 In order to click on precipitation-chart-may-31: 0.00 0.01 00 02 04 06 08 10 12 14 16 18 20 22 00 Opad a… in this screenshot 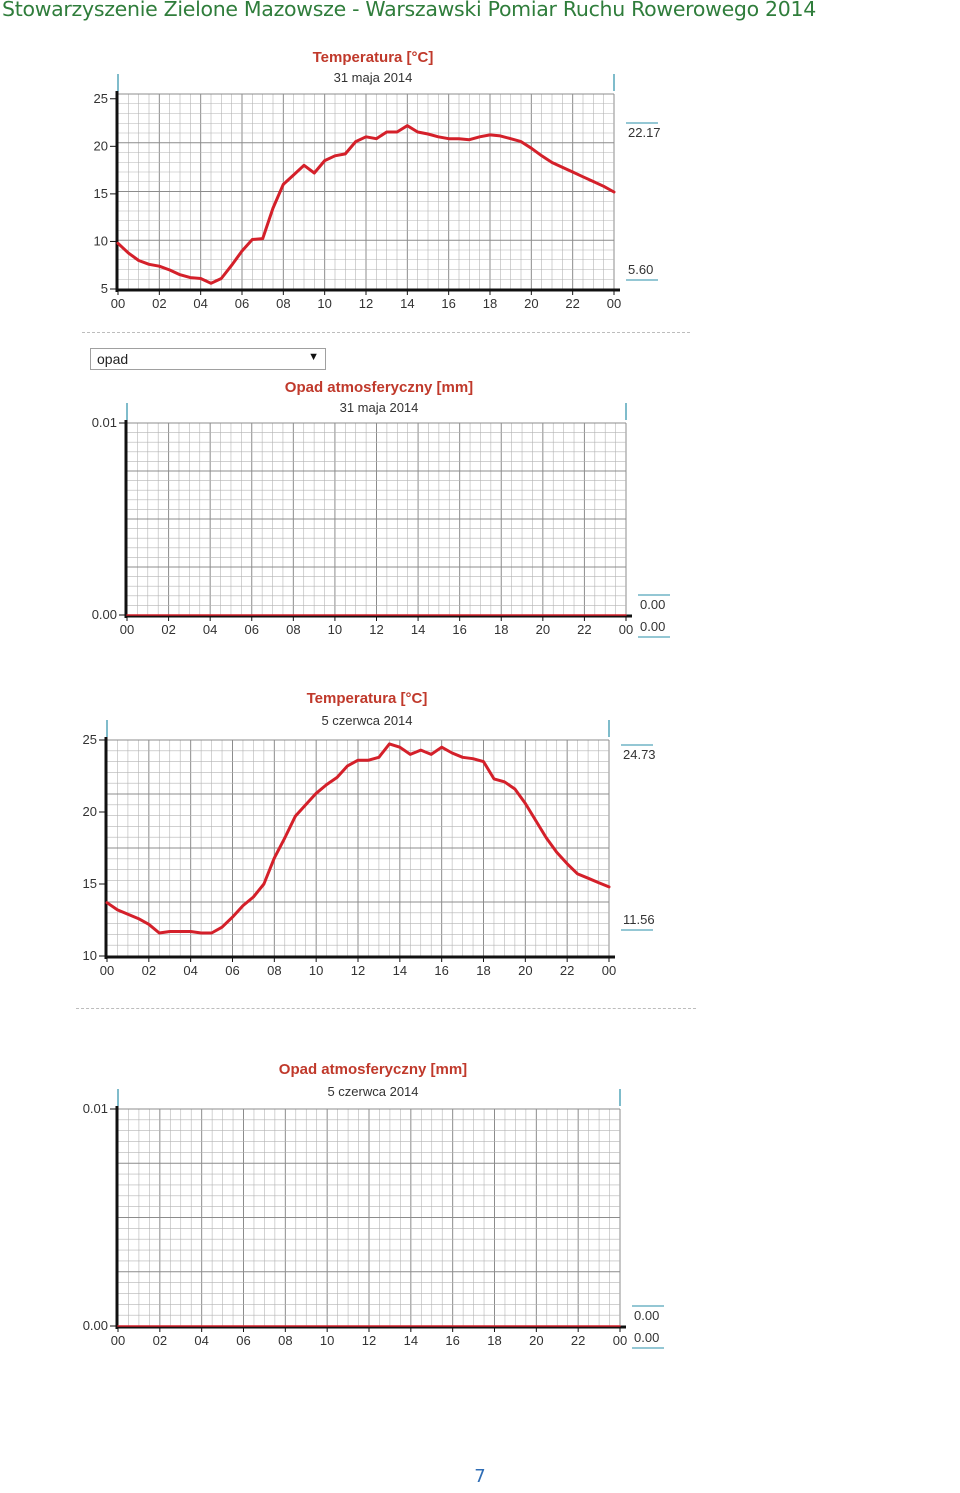, I will do `click(381, 508)`.